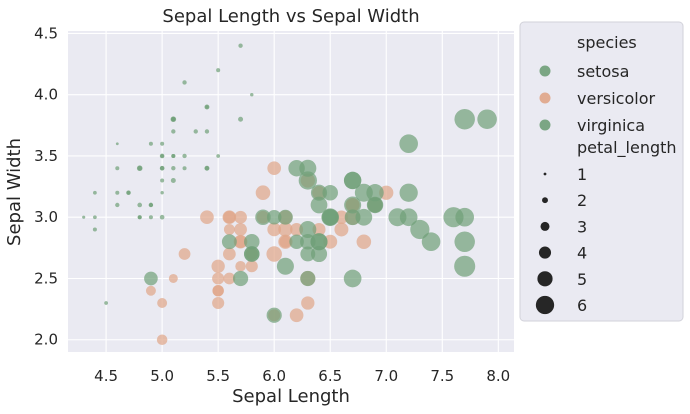 The height and width of the screenshot is (414, 690). I want to click on x-tick-label: 5.5, so click(218, 376).